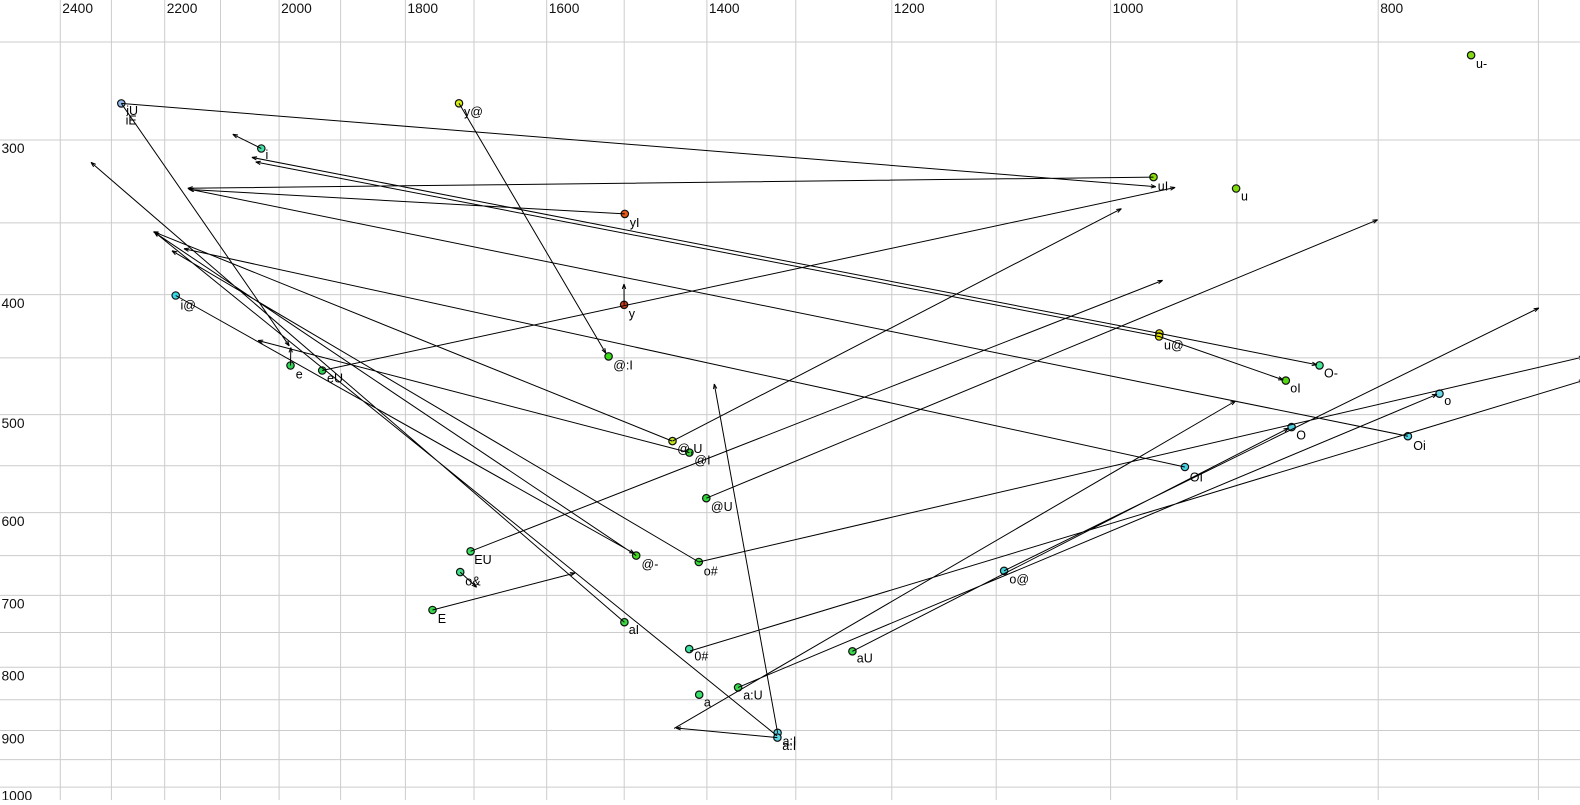 The height and width of the screenshot is (805, 1580). I want to click on svg-text: 600, so click(13, 521).